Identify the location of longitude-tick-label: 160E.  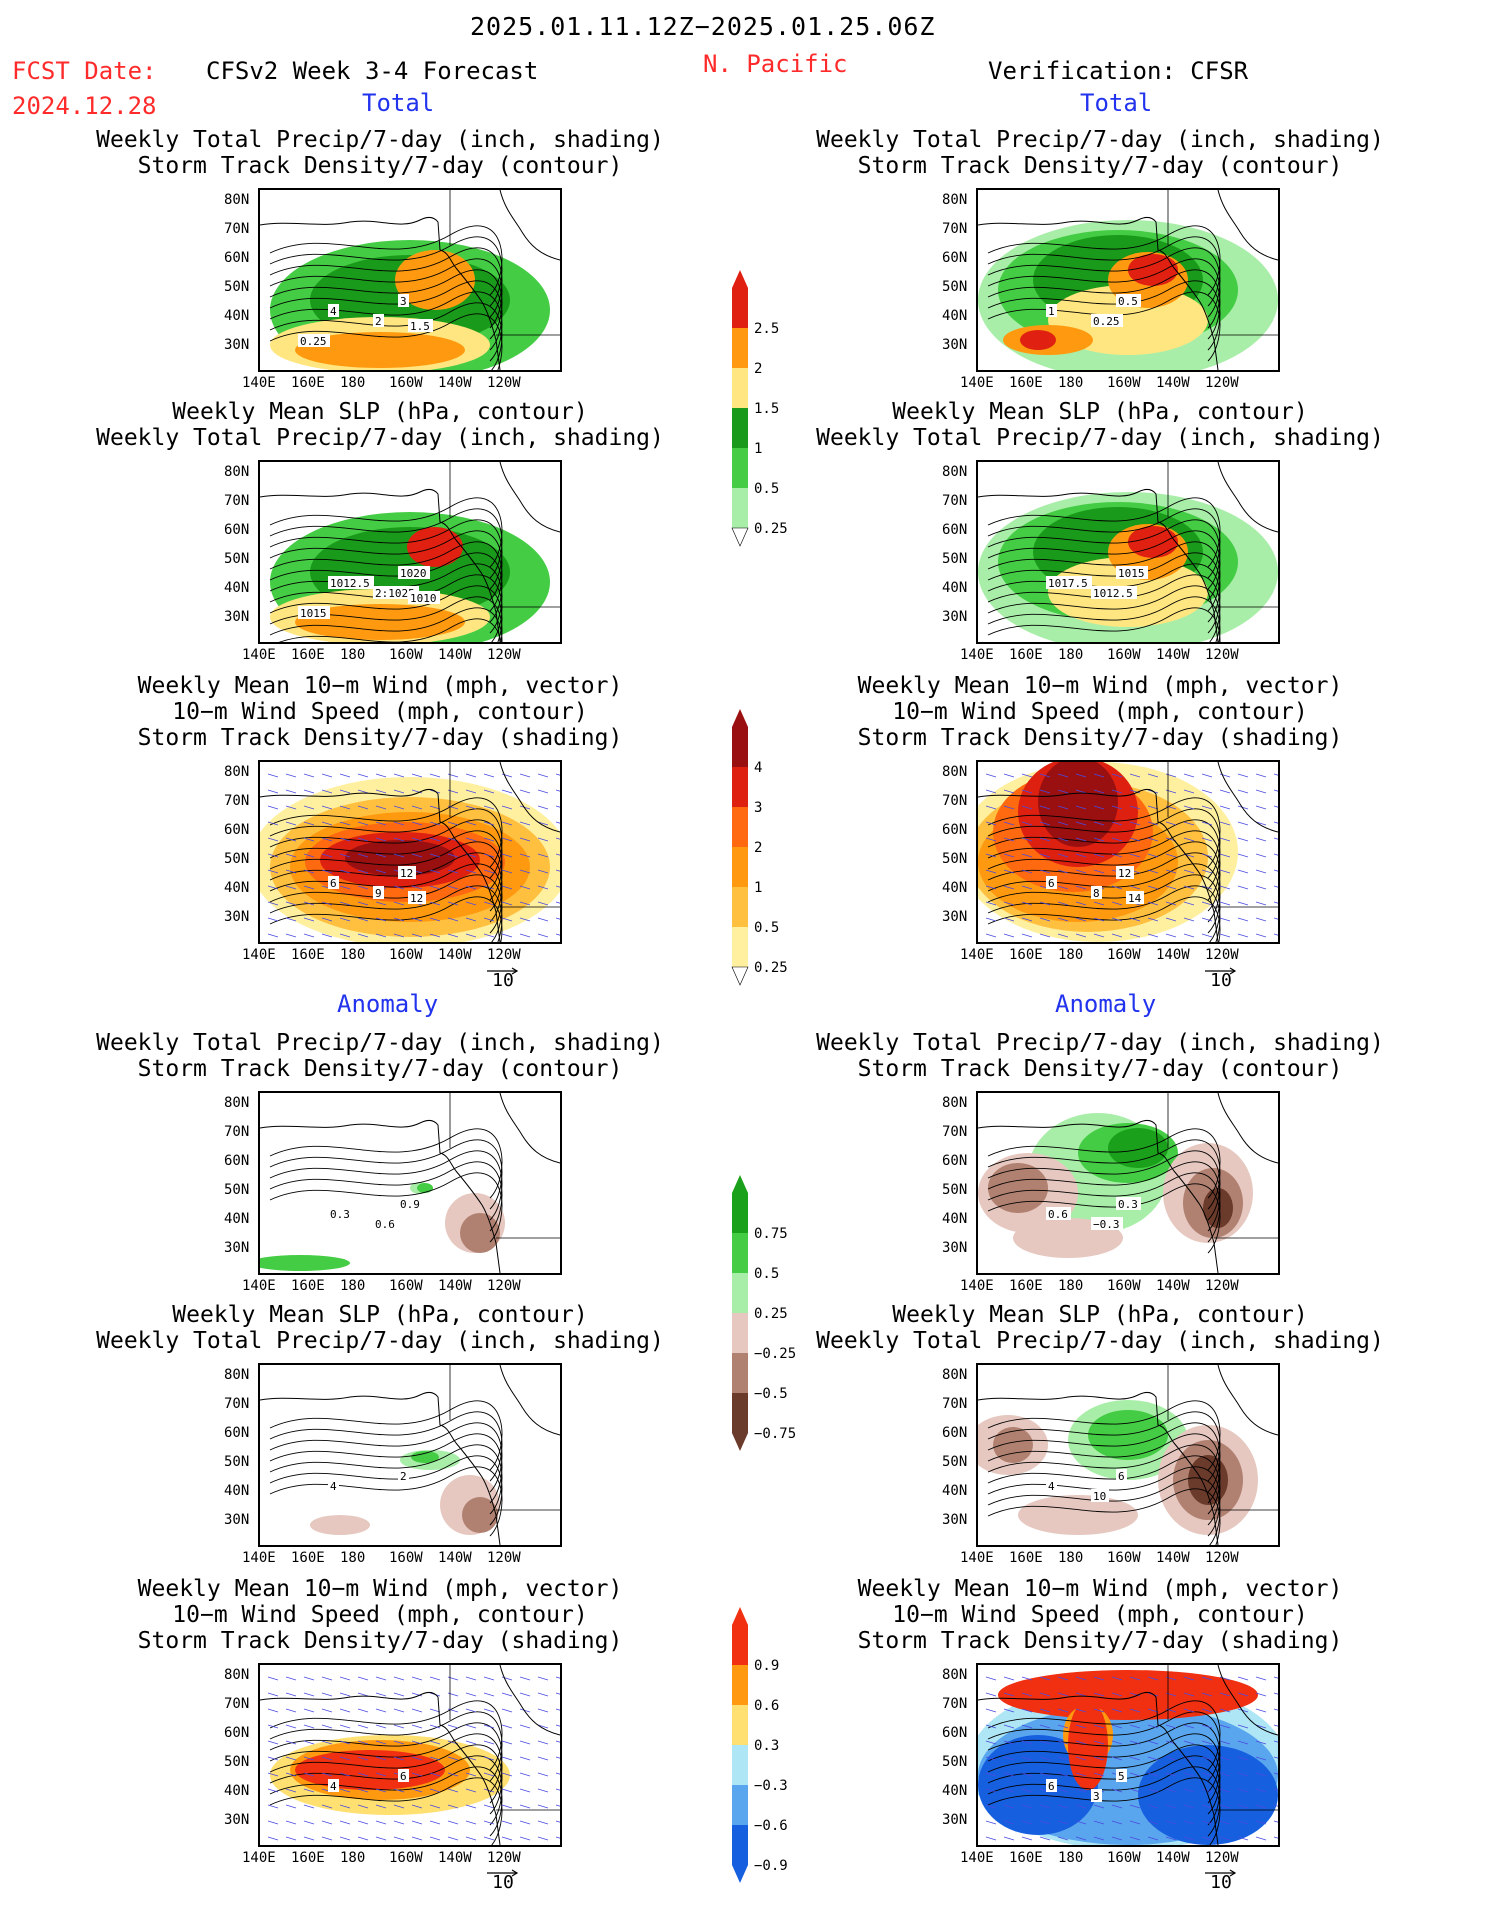
(308, 1558).